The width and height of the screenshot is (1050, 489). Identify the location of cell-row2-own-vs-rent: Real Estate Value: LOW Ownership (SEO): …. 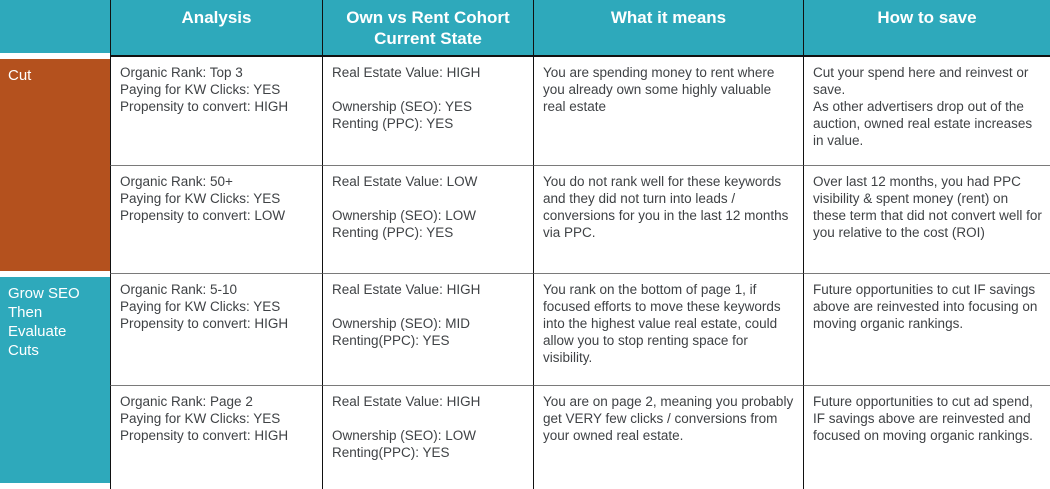
(427, 220).